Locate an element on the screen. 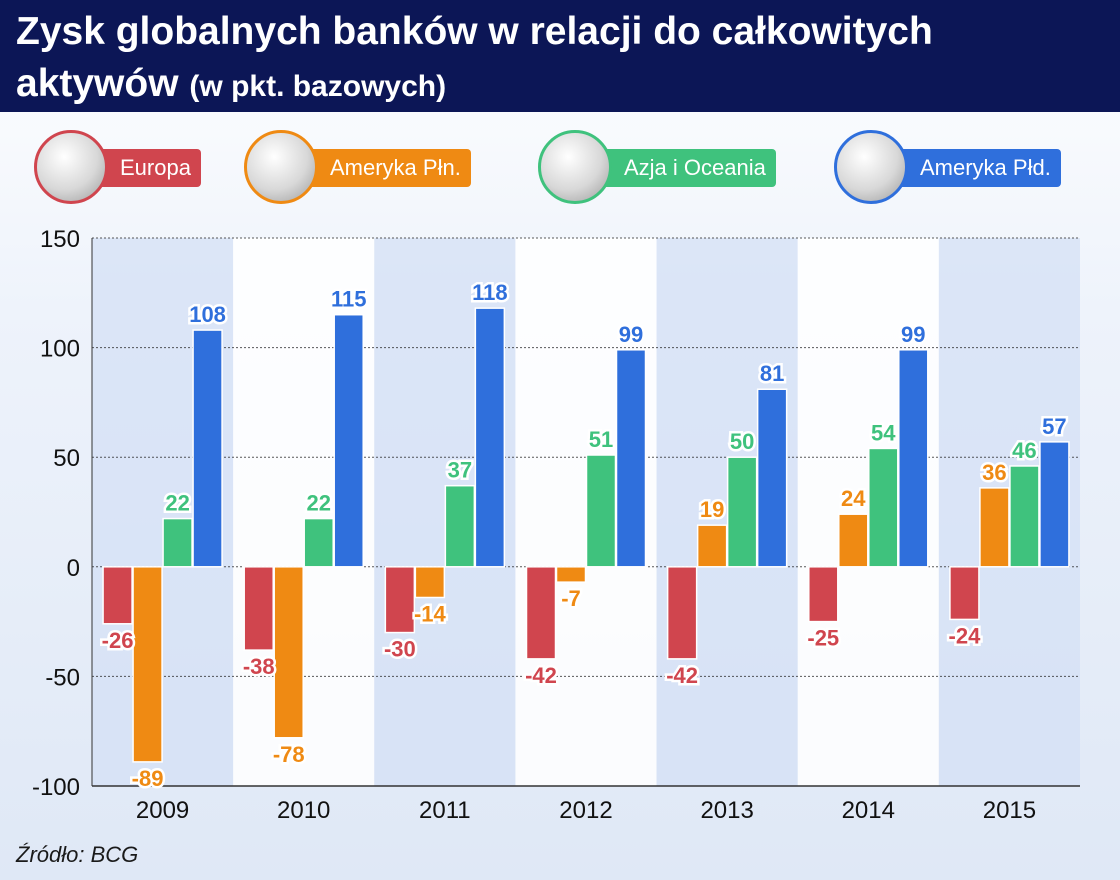 The height and width of the screenshot is (880, 1120). data-label: 50 is located at coordinates (742, 441).